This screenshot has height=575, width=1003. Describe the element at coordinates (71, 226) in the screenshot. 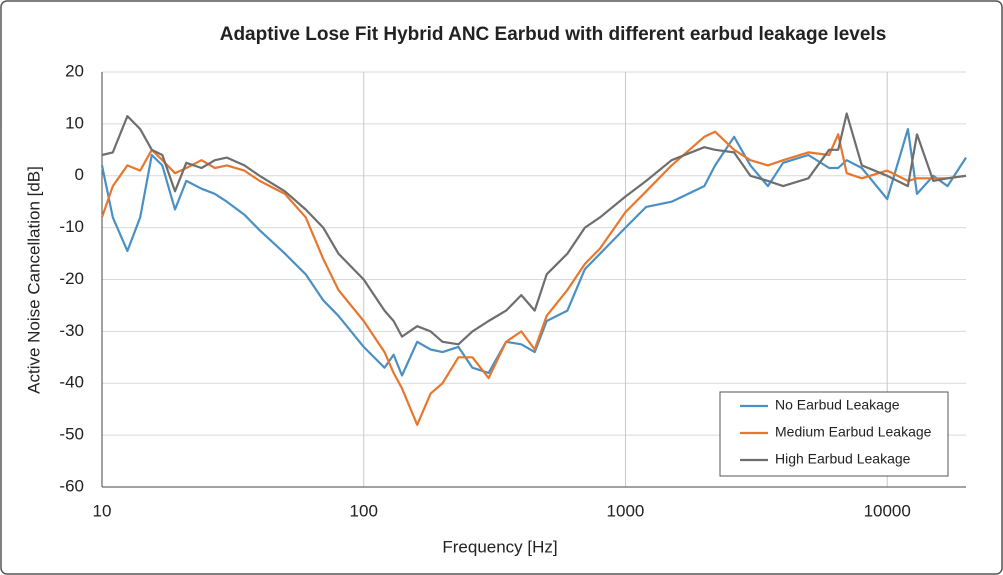

I see `y-tick-label: -10` at that location.